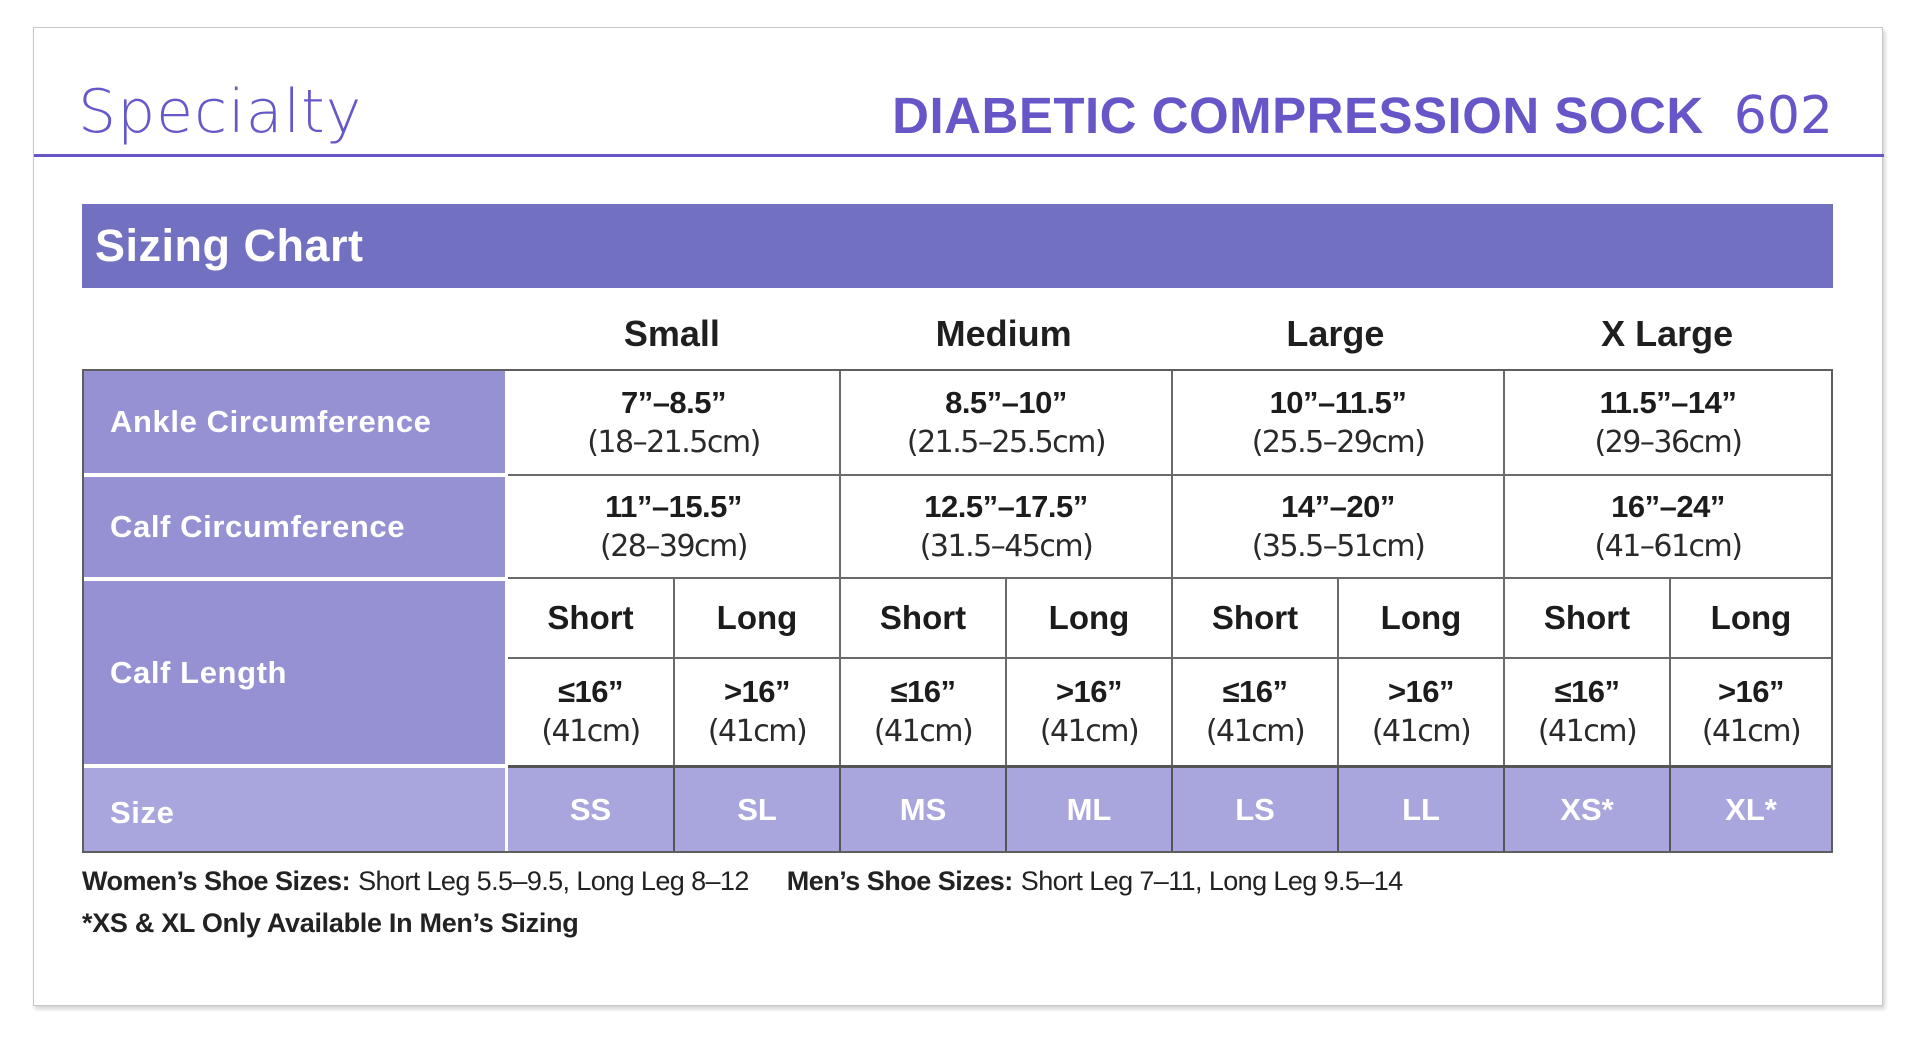  What do you see at coordinates (1088, 809) in the screenshot?
I see `size-code-ml: ML` at bounding box center [1088, 809].